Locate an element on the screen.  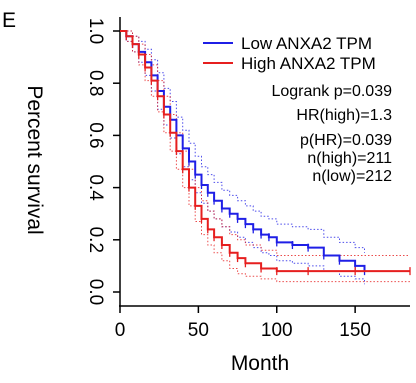
legend-label-0: Low ANXA2 TPM is located at coordinates (306, 43).